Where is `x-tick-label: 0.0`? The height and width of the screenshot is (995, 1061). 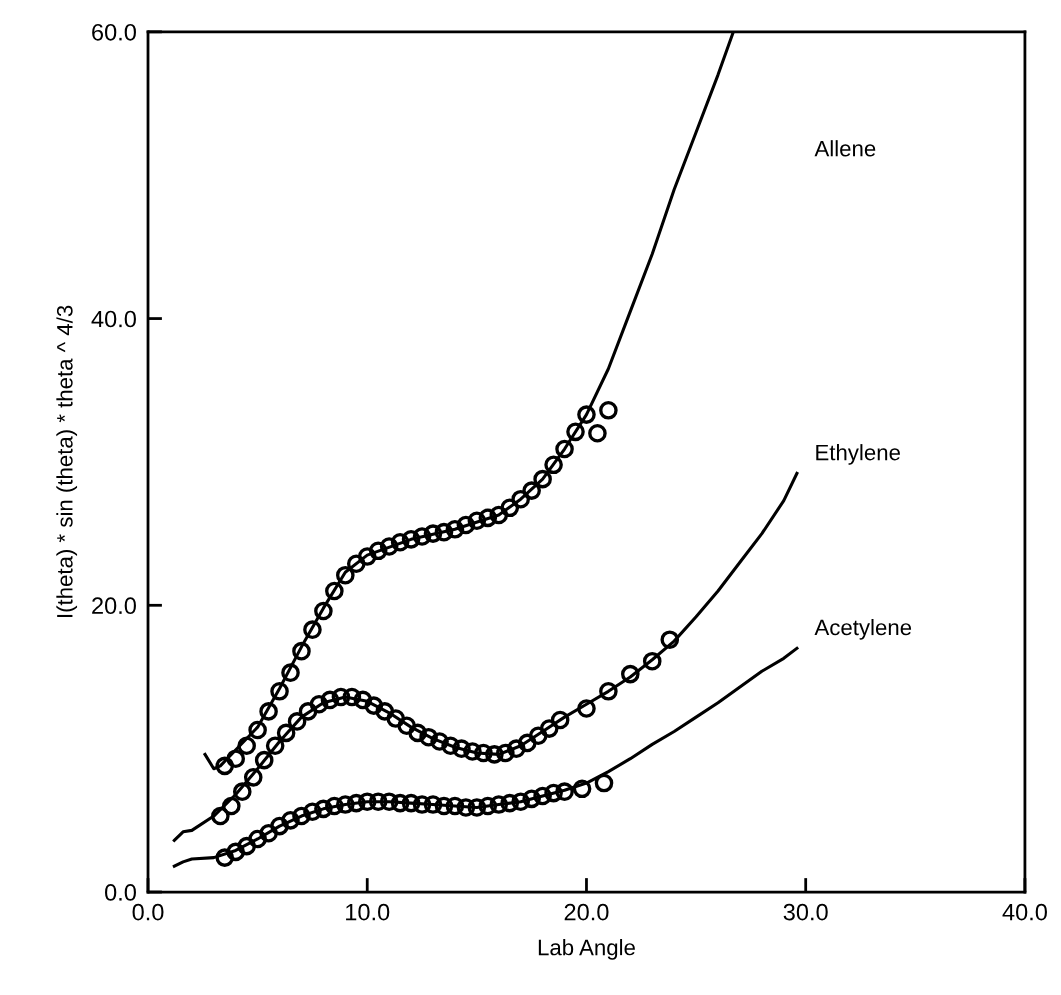 x-tick-label: 0.0 is located at coordinates (148, 912).